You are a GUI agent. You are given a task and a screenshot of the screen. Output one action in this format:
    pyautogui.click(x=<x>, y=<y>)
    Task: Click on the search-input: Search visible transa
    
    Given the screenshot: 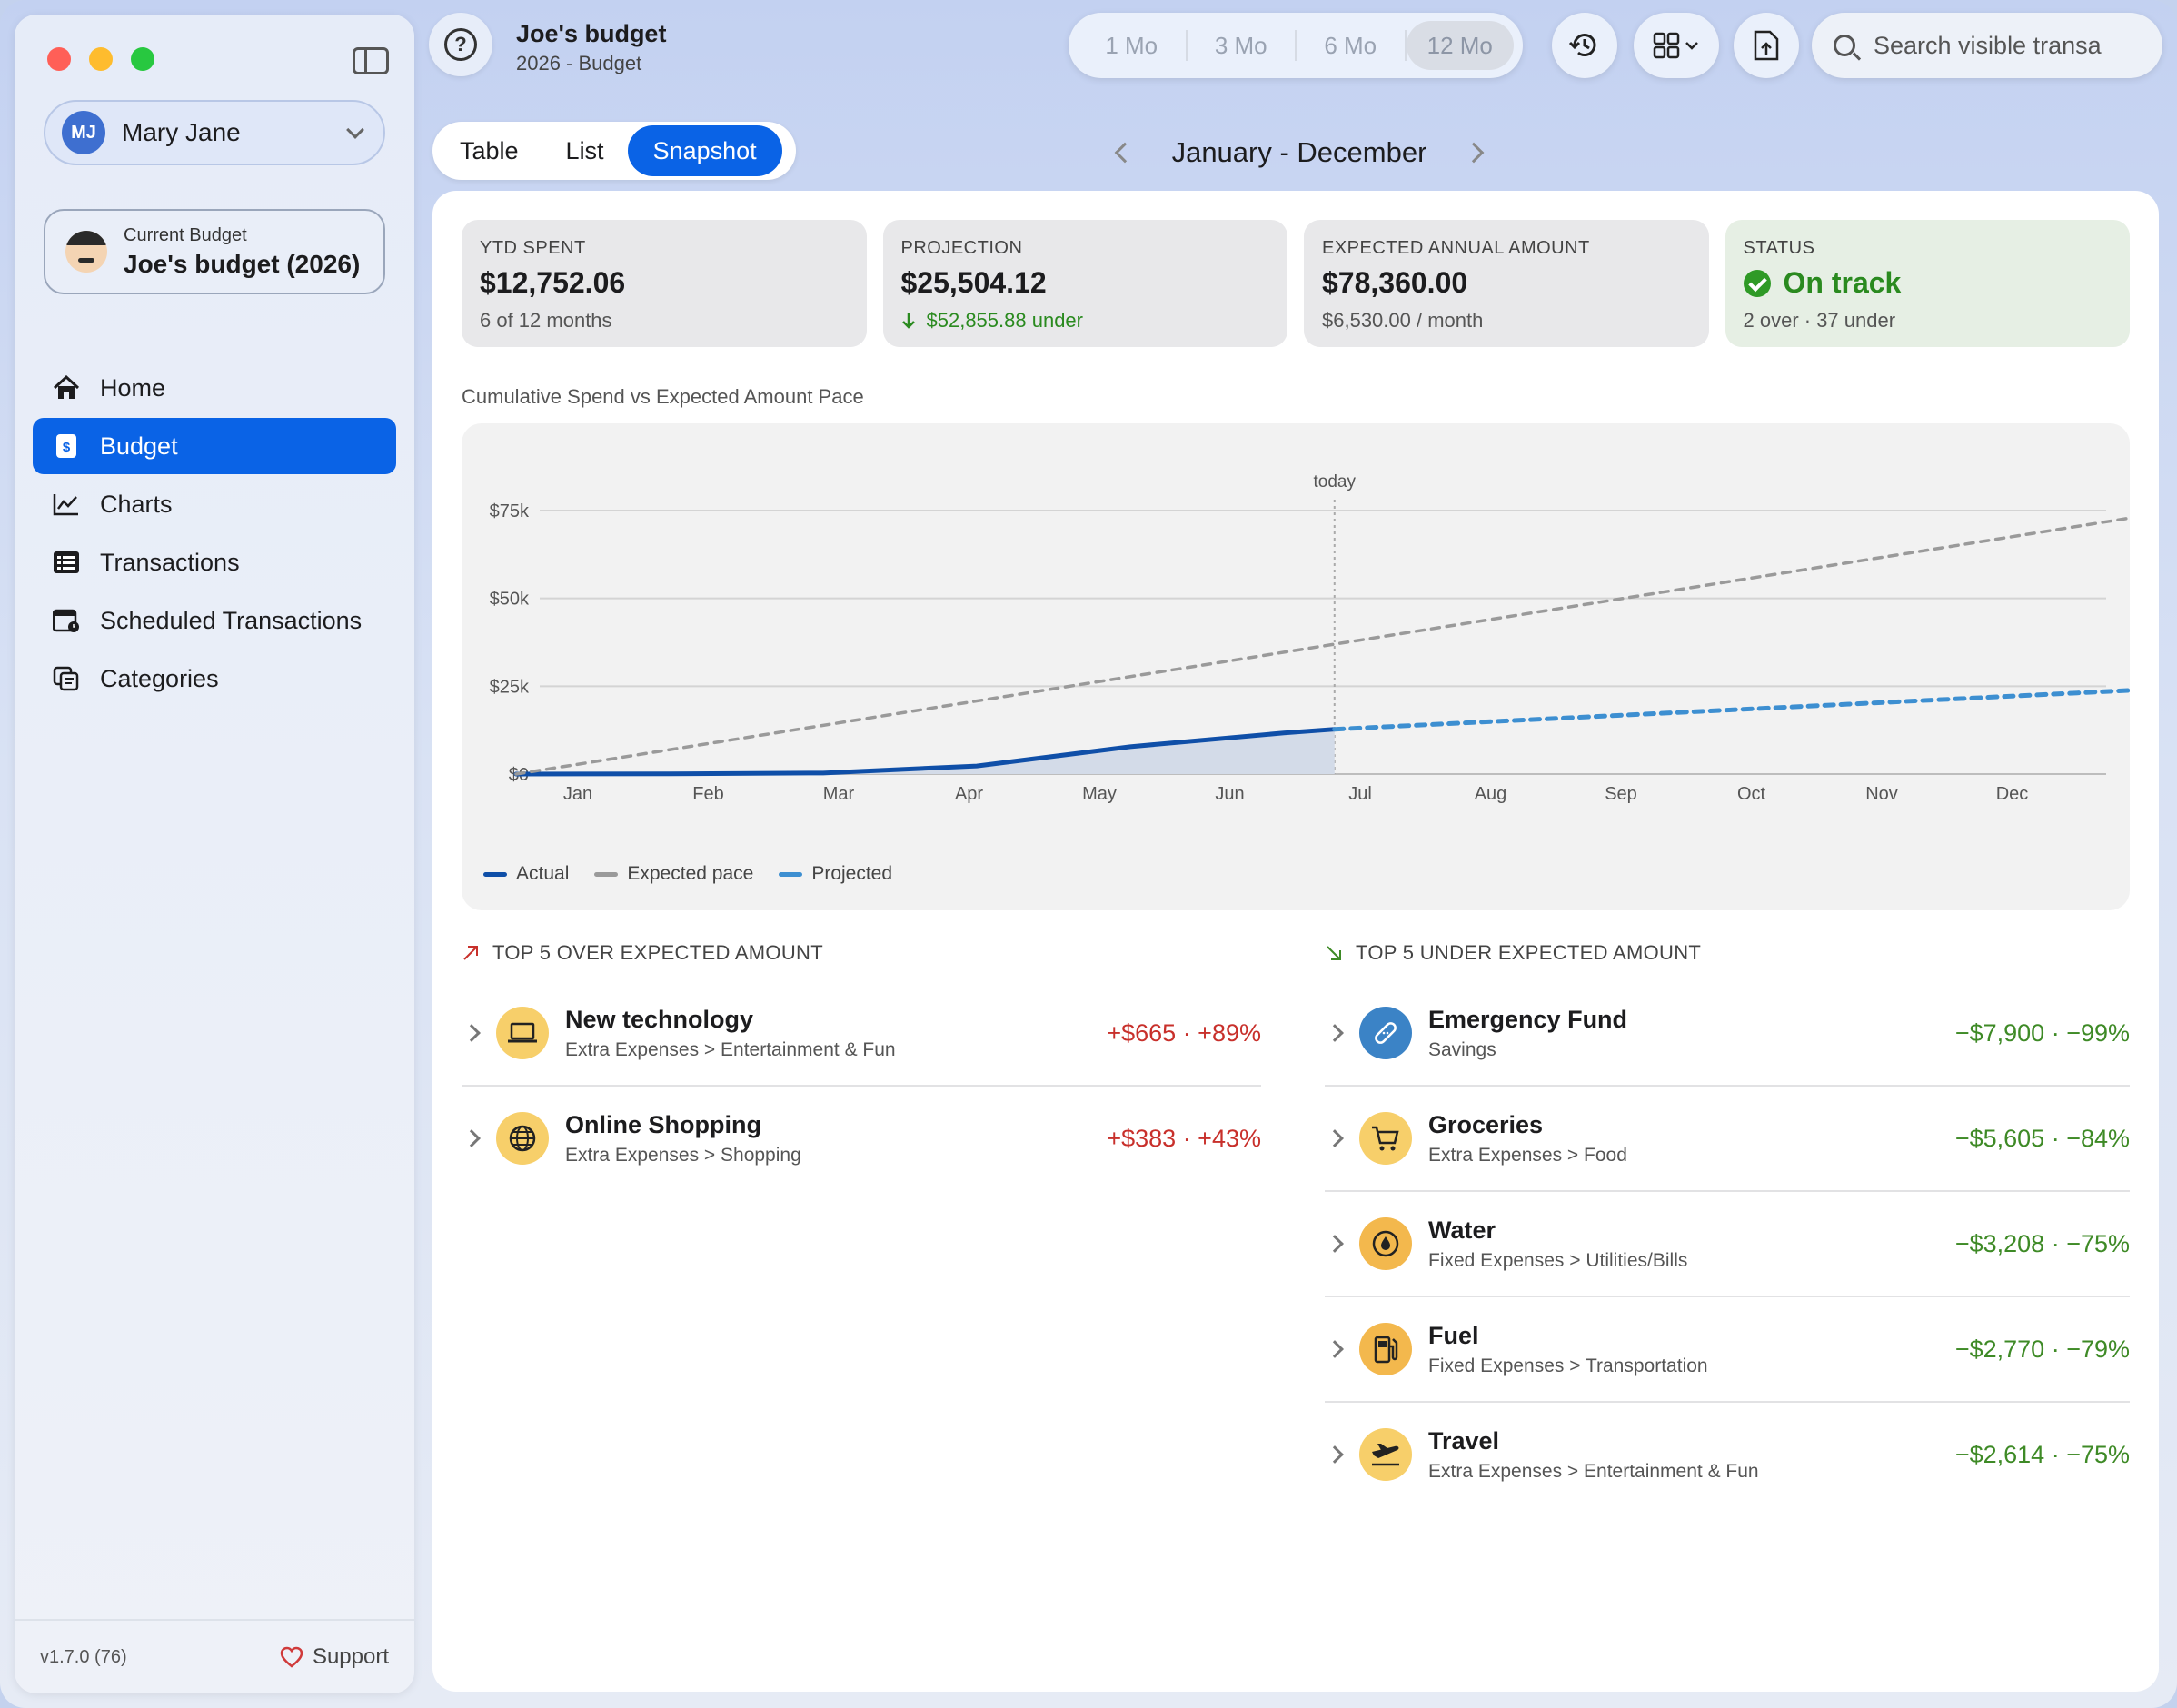 What is the action you would take?
    pyautogui.click(x=1987, y=45)
    